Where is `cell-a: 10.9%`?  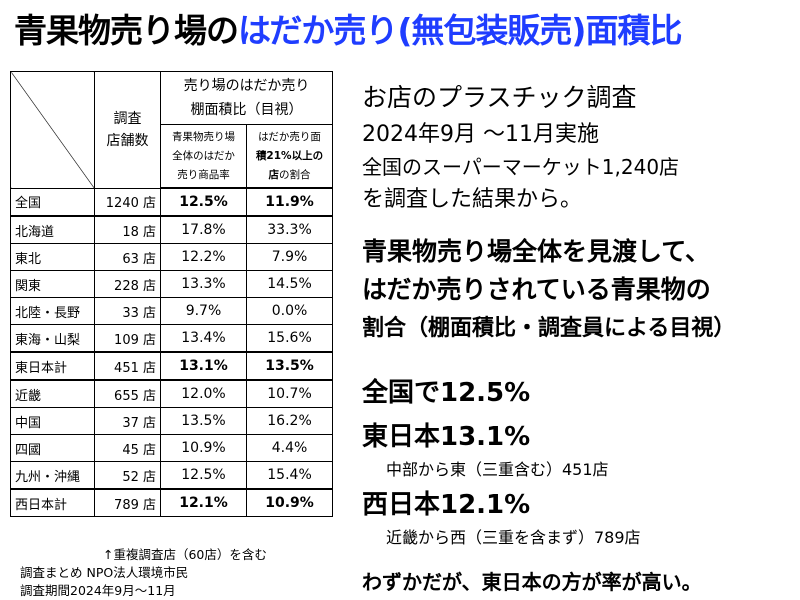
cell-a: 10.9% is located at coordinates (203, 448).